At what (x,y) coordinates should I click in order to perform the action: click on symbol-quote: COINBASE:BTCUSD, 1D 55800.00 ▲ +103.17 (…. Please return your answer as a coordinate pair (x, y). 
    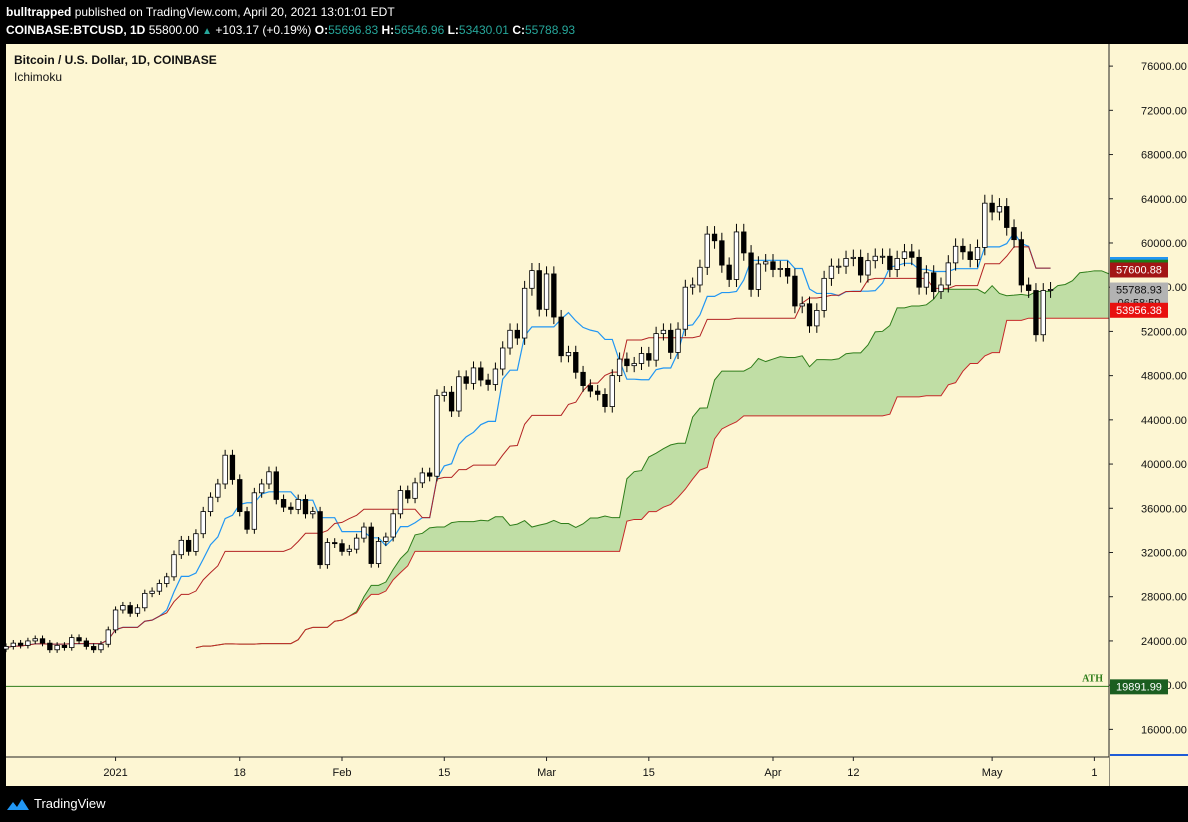
    Looking at the image, I should click on (290, 30).